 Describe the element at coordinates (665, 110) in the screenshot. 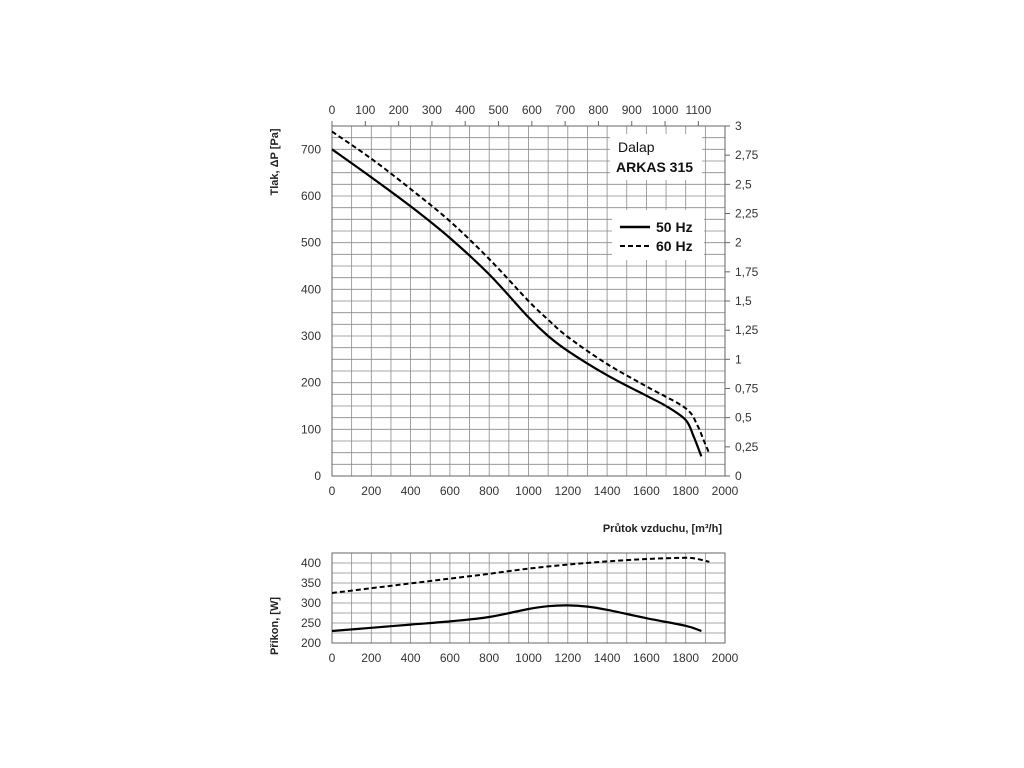

I see `top-axis-tick-label: 1000` at that location.